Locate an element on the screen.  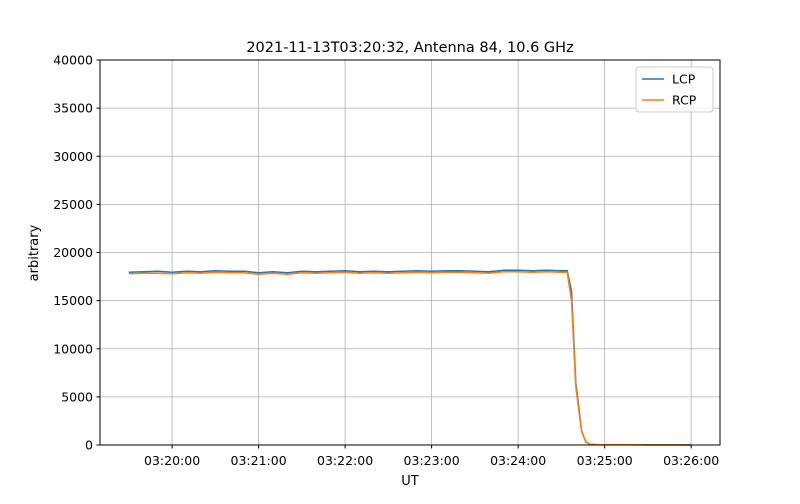
y-tick-label: 20000 is located at coordinates (73, 252).